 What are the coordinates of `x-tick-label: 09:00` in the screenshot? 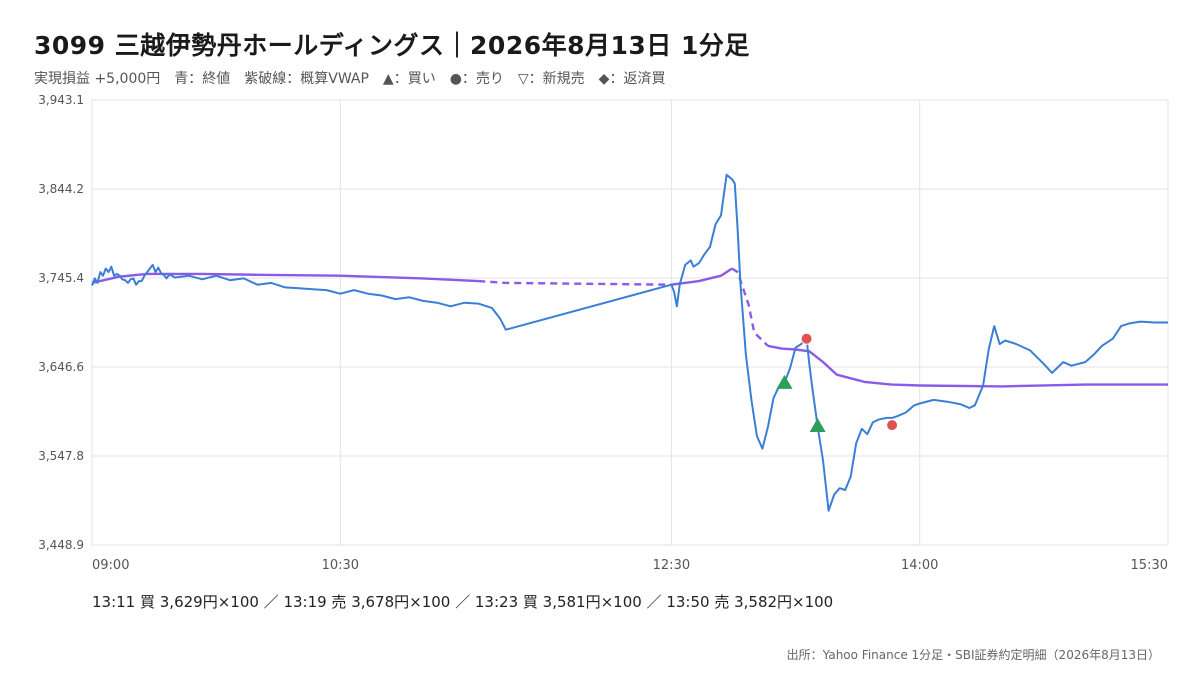 It's located at (110, 565).